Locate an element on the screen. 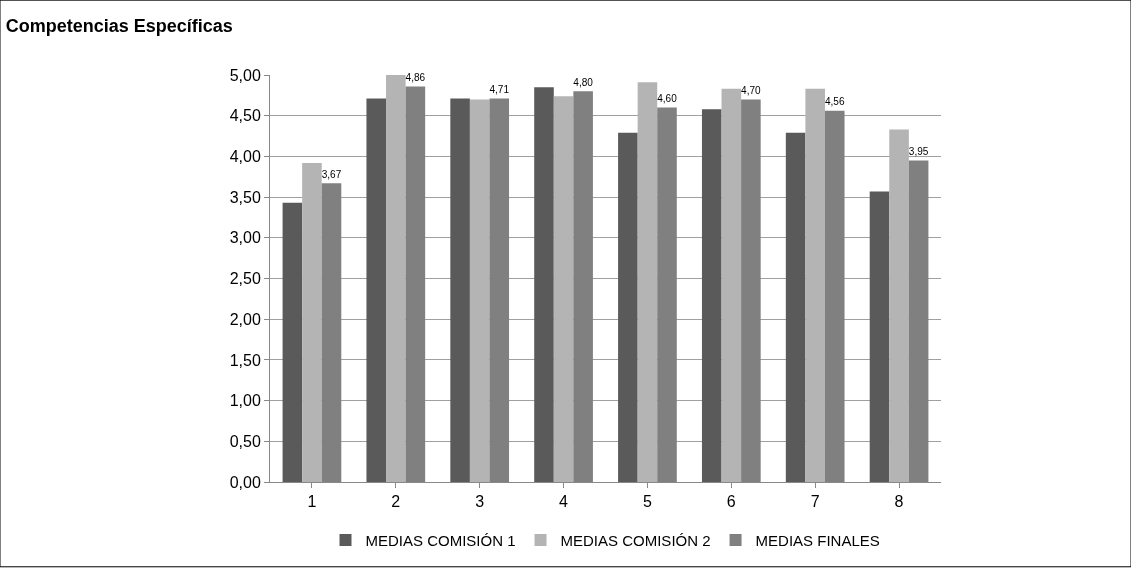 The height and width of the screenshot is (568, 1131). y-tick-label: 3,50 is located at coordinates (245, 197).